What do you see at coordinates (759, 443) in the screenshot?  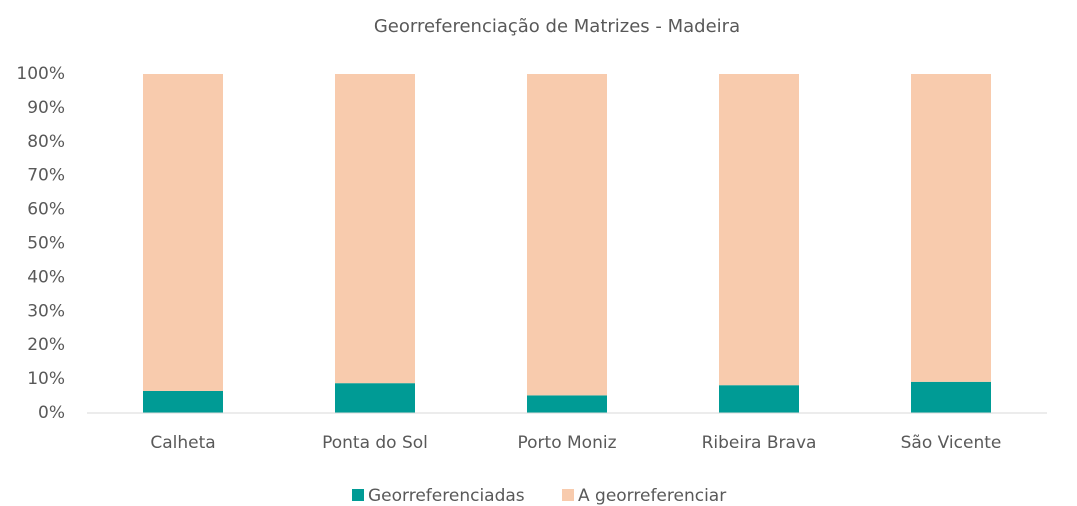 I see `x-tick-label: Ribeira Brava` at bounding box center [759, 443].